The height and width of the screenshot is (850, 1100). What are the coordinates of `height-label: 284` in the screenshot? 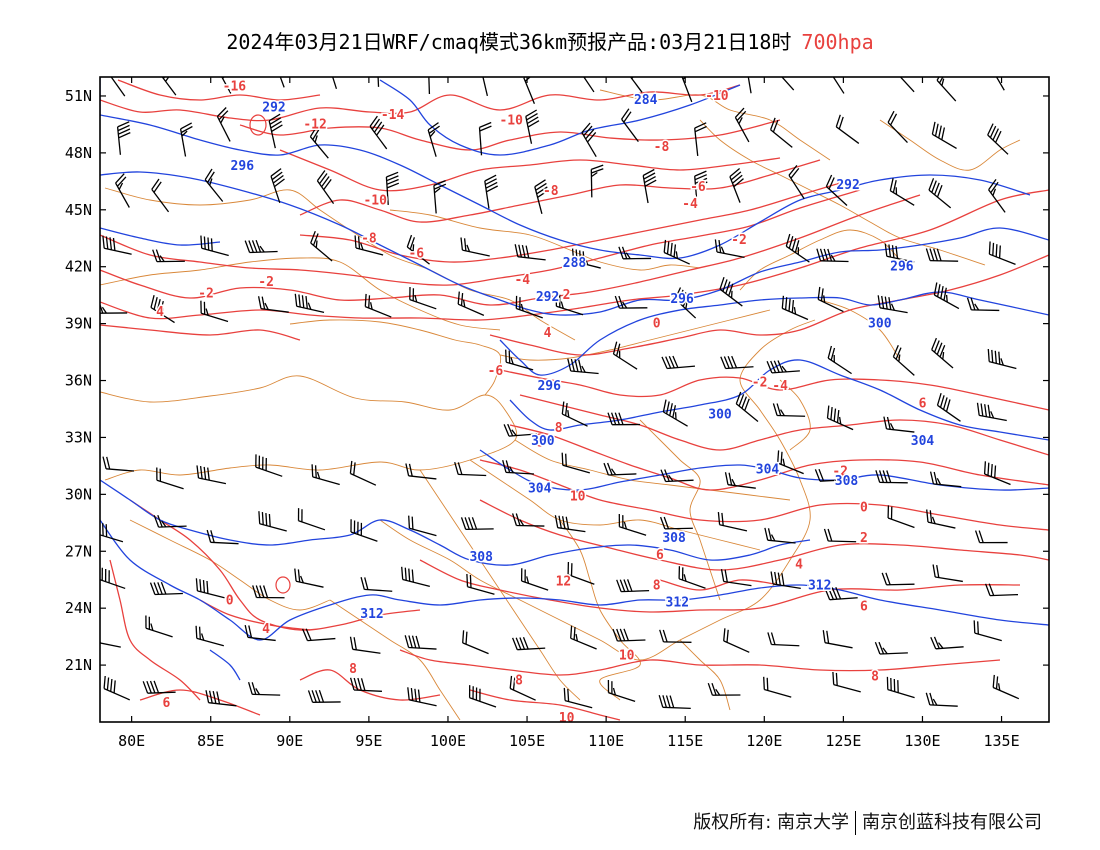 It's located at (646, 100).